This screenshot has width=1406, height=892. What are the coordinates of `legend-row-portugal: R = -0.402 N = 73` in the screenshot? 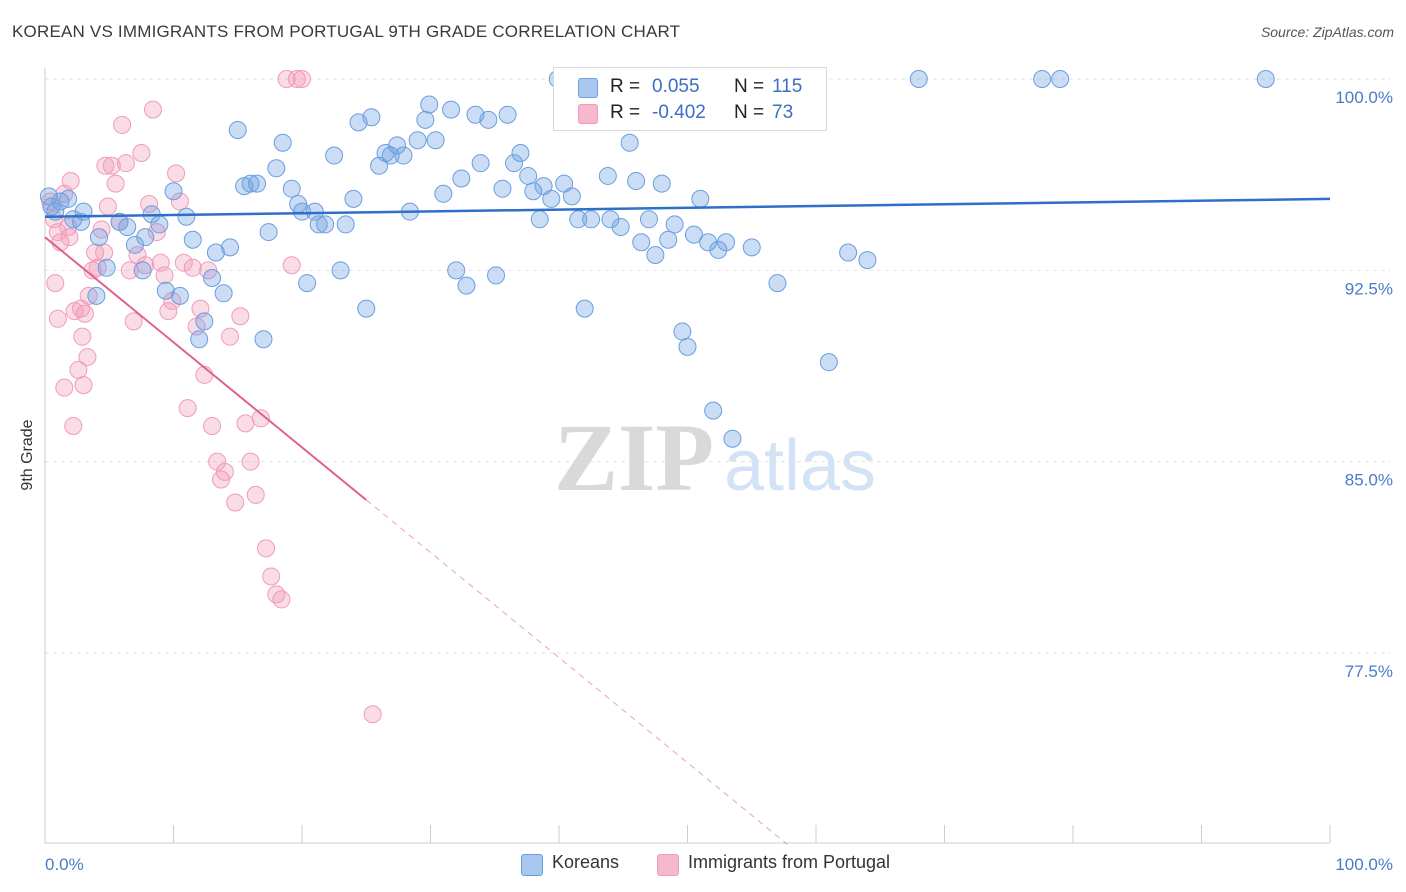 It's located at (690, 113).